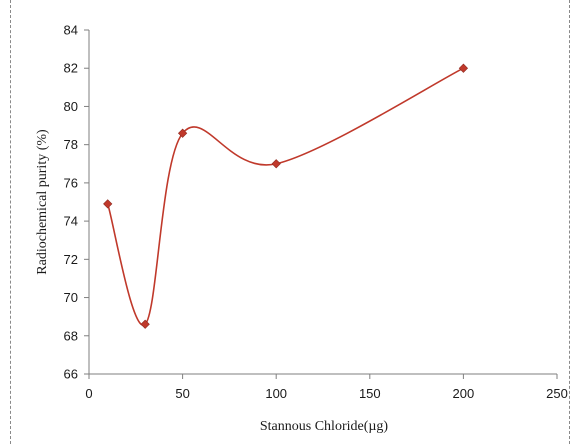  Describe the element at coordinates (71, 221) in the screenshot. I see `y-tick-label: 74` at that location.